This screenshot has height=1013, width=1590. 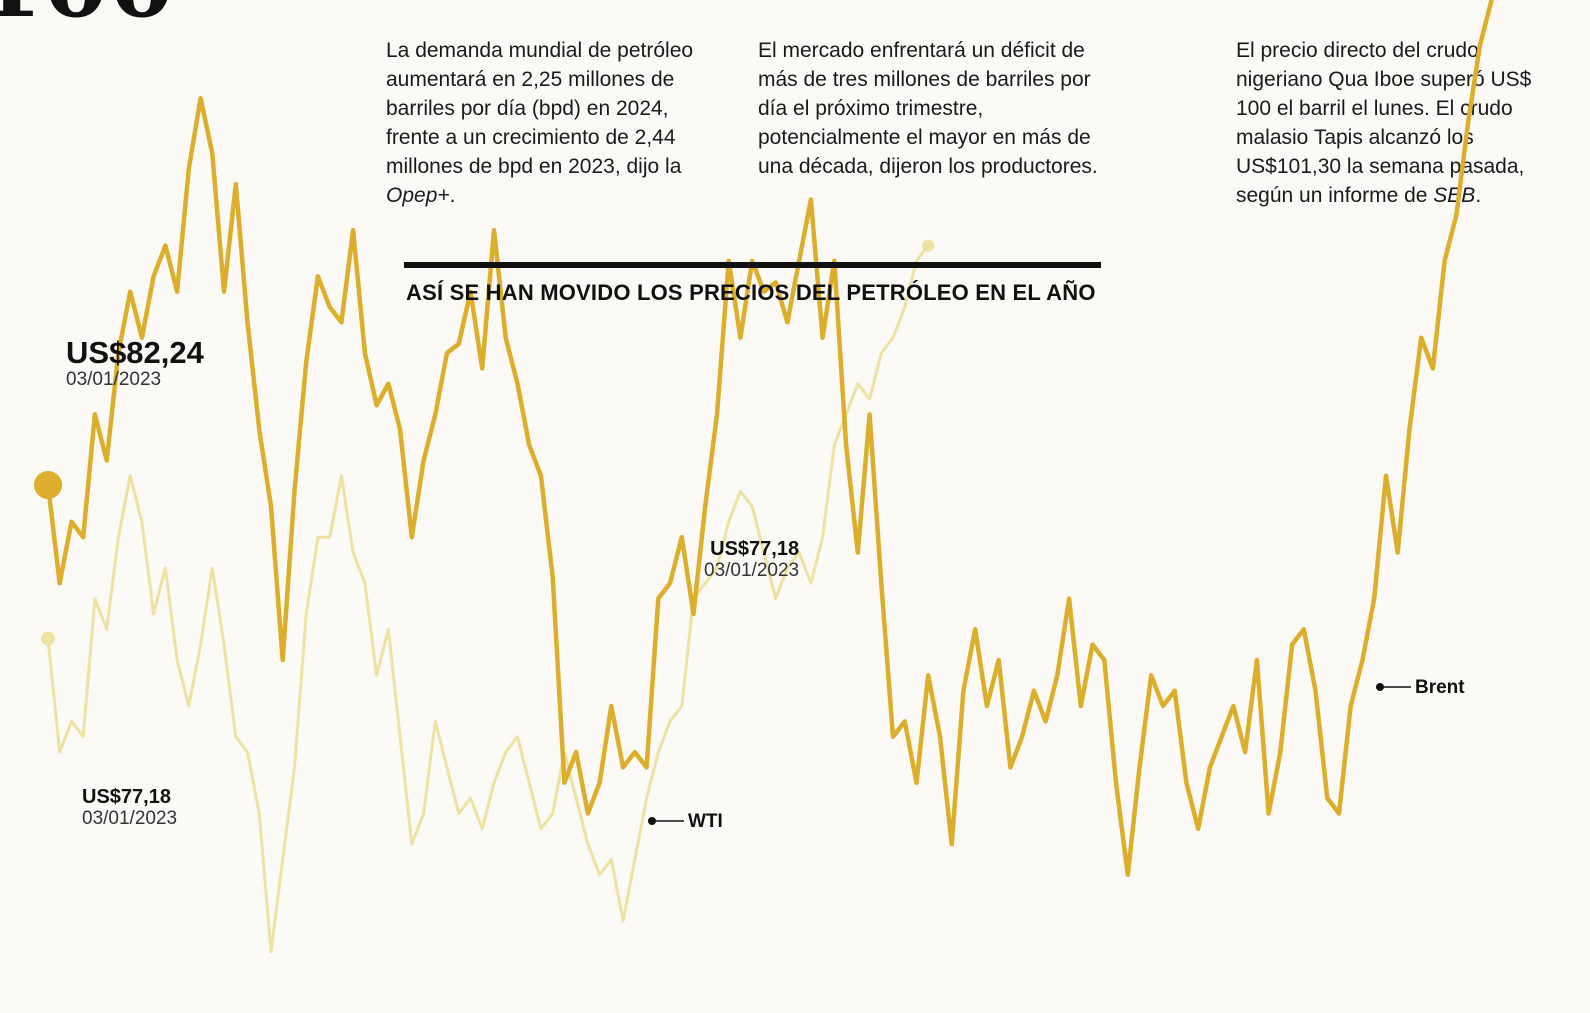 I want to click on series-tag-brent: Brent, so click(x=1440, y=687).